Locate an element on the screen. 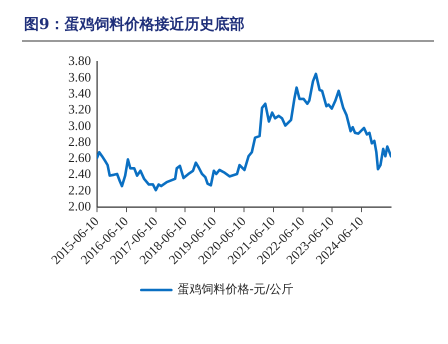 This screenshot has height=344, width=448. chart-title: 图9：蛋鸡饲料价格接近历史底部 is located at coordinates (134, 24).